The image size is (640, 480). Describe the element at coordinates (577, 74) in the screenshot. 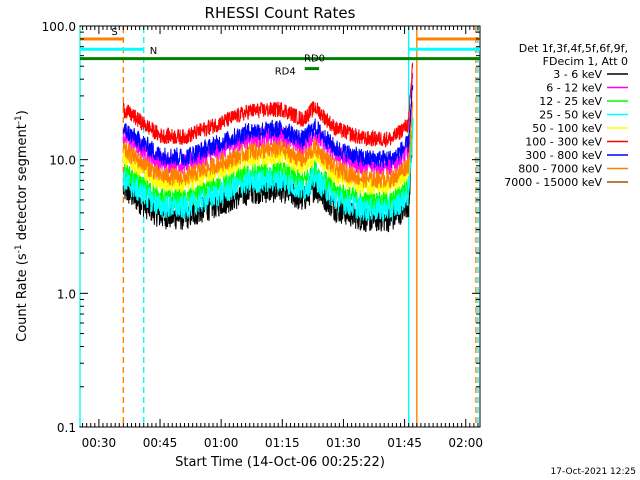

I see `legend-label: 3 - 6 keV` at that location.